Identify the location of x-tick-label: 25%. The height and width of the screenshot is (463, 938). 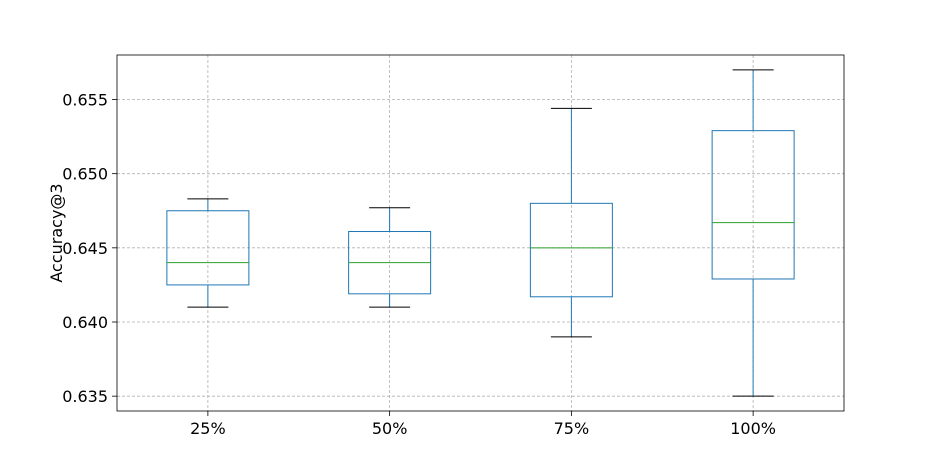
(208, 428).